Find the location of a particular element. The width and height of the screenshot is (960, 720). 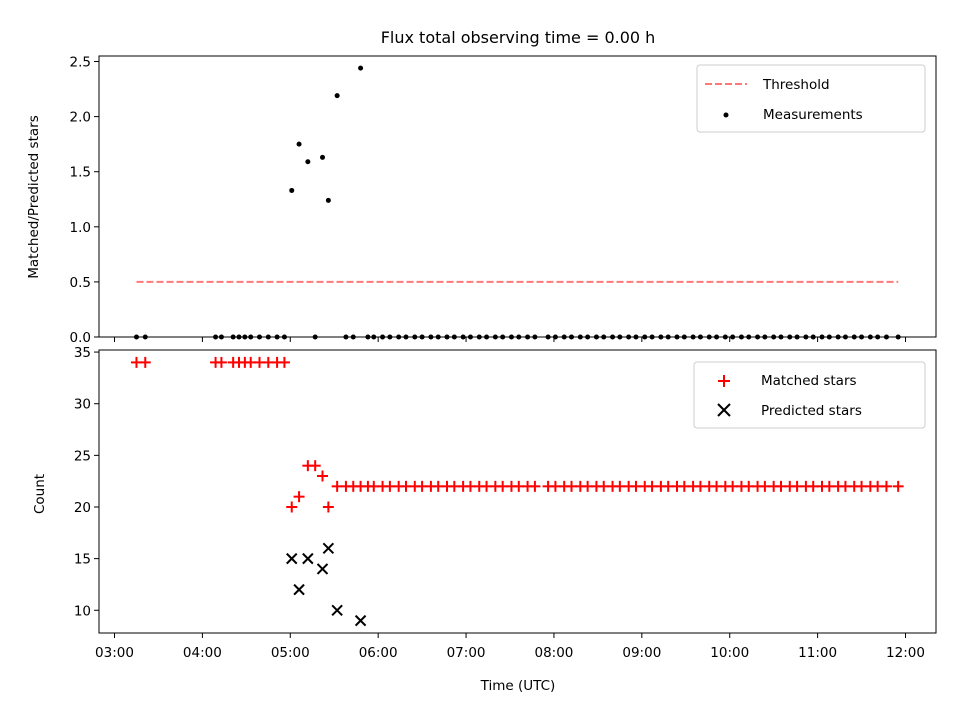

legend-predicted-label: Predicted stars is located at coordinates (811, 411).